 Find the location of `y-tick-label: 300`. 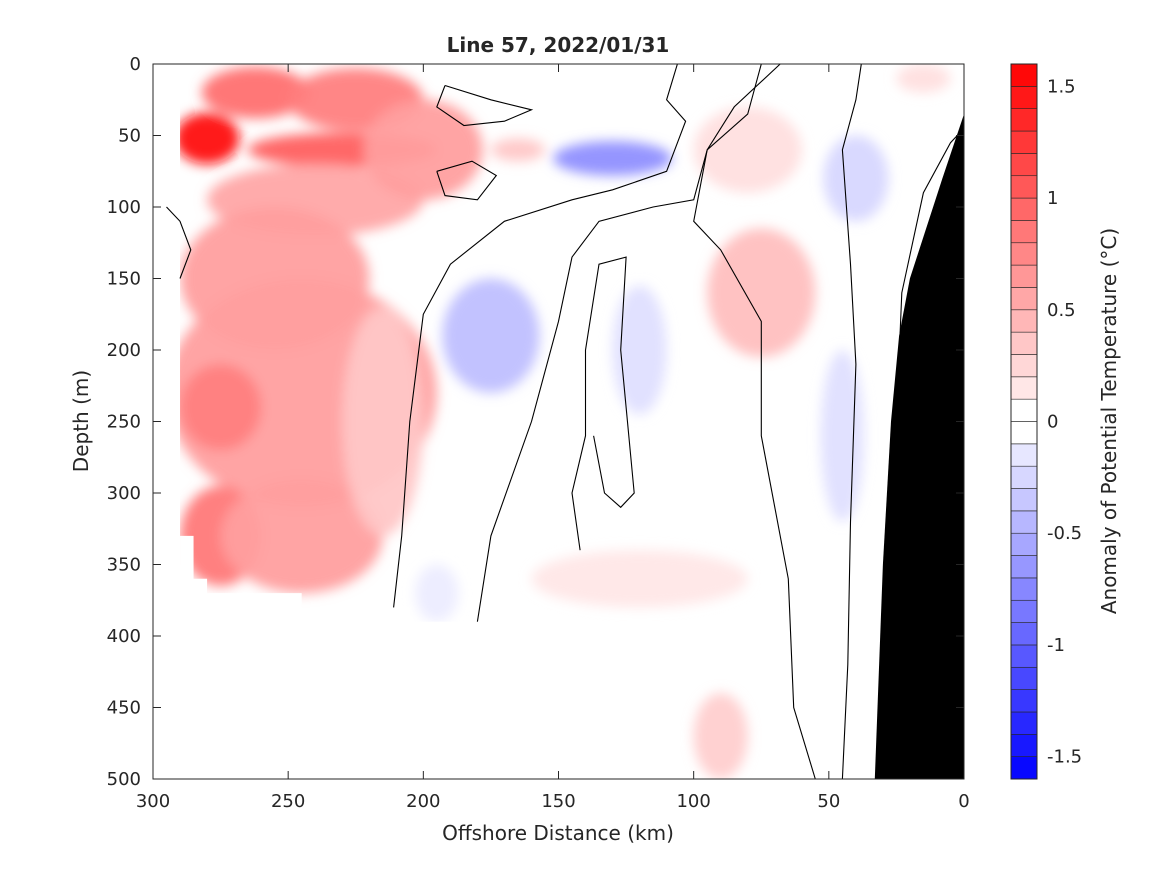

y-tick-label: 300 is located at coordinates (124, 493).